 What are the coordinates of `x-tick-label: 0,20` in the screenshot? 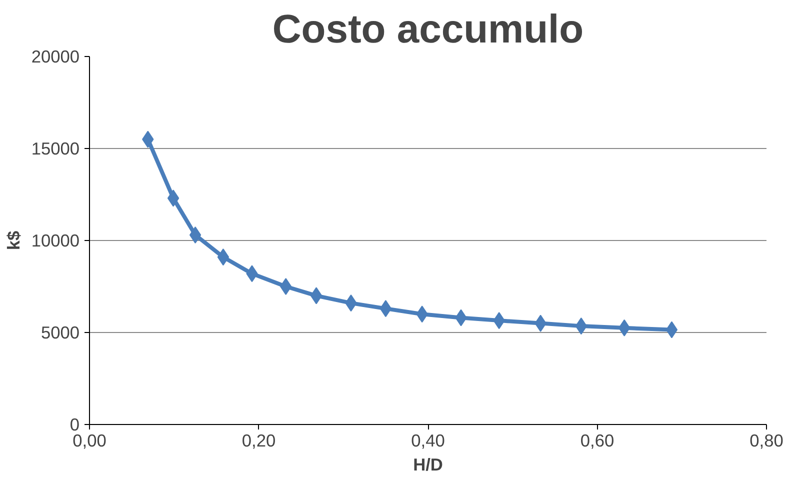 It's located at (259, 440).